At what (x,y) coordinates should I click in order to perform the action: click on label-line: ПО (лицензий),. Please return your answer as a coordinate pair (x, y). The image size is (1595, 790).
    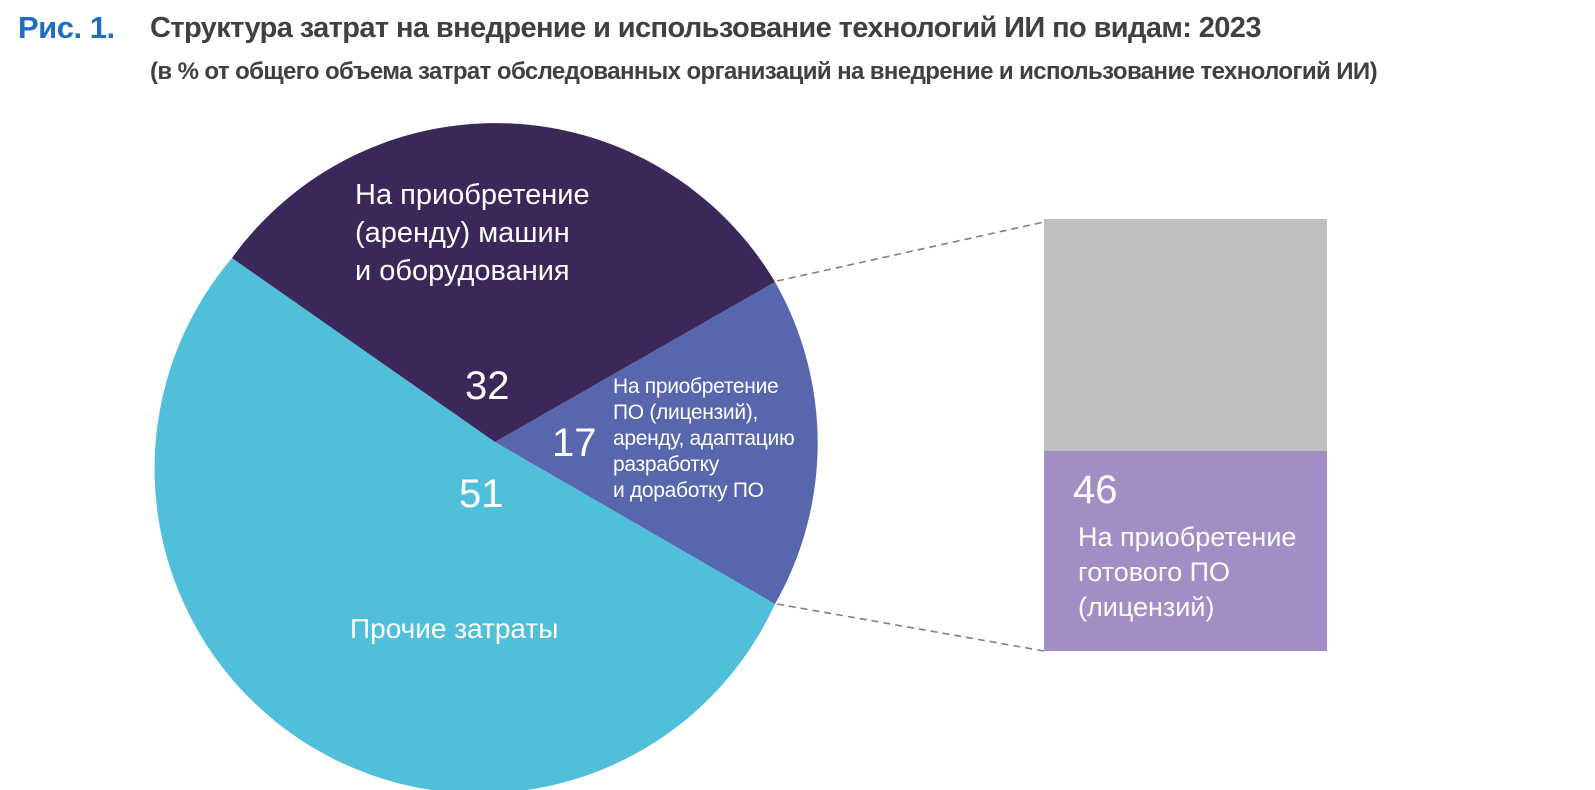
    Looking at the image, I should click on (686, 412).